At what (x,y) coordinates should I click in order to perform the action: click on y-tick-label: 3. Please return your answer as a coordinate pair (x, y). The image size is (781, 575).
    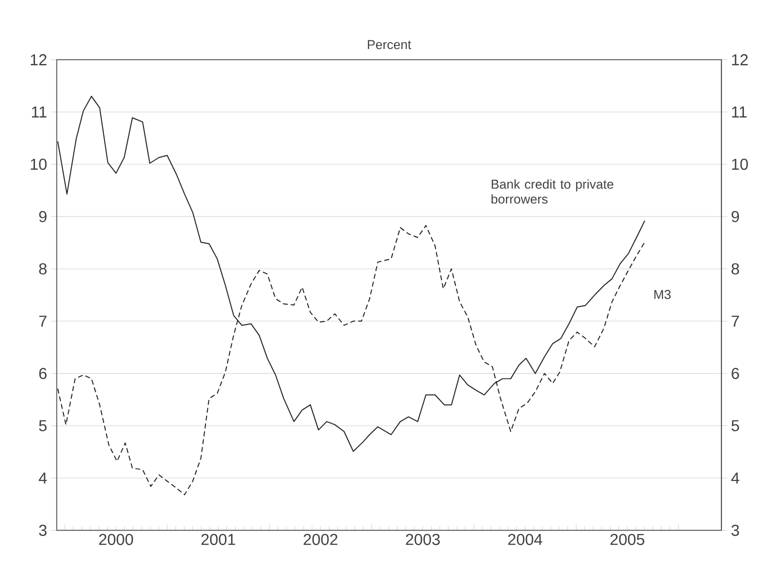
    Looking at the image, I should click on (43, 530).